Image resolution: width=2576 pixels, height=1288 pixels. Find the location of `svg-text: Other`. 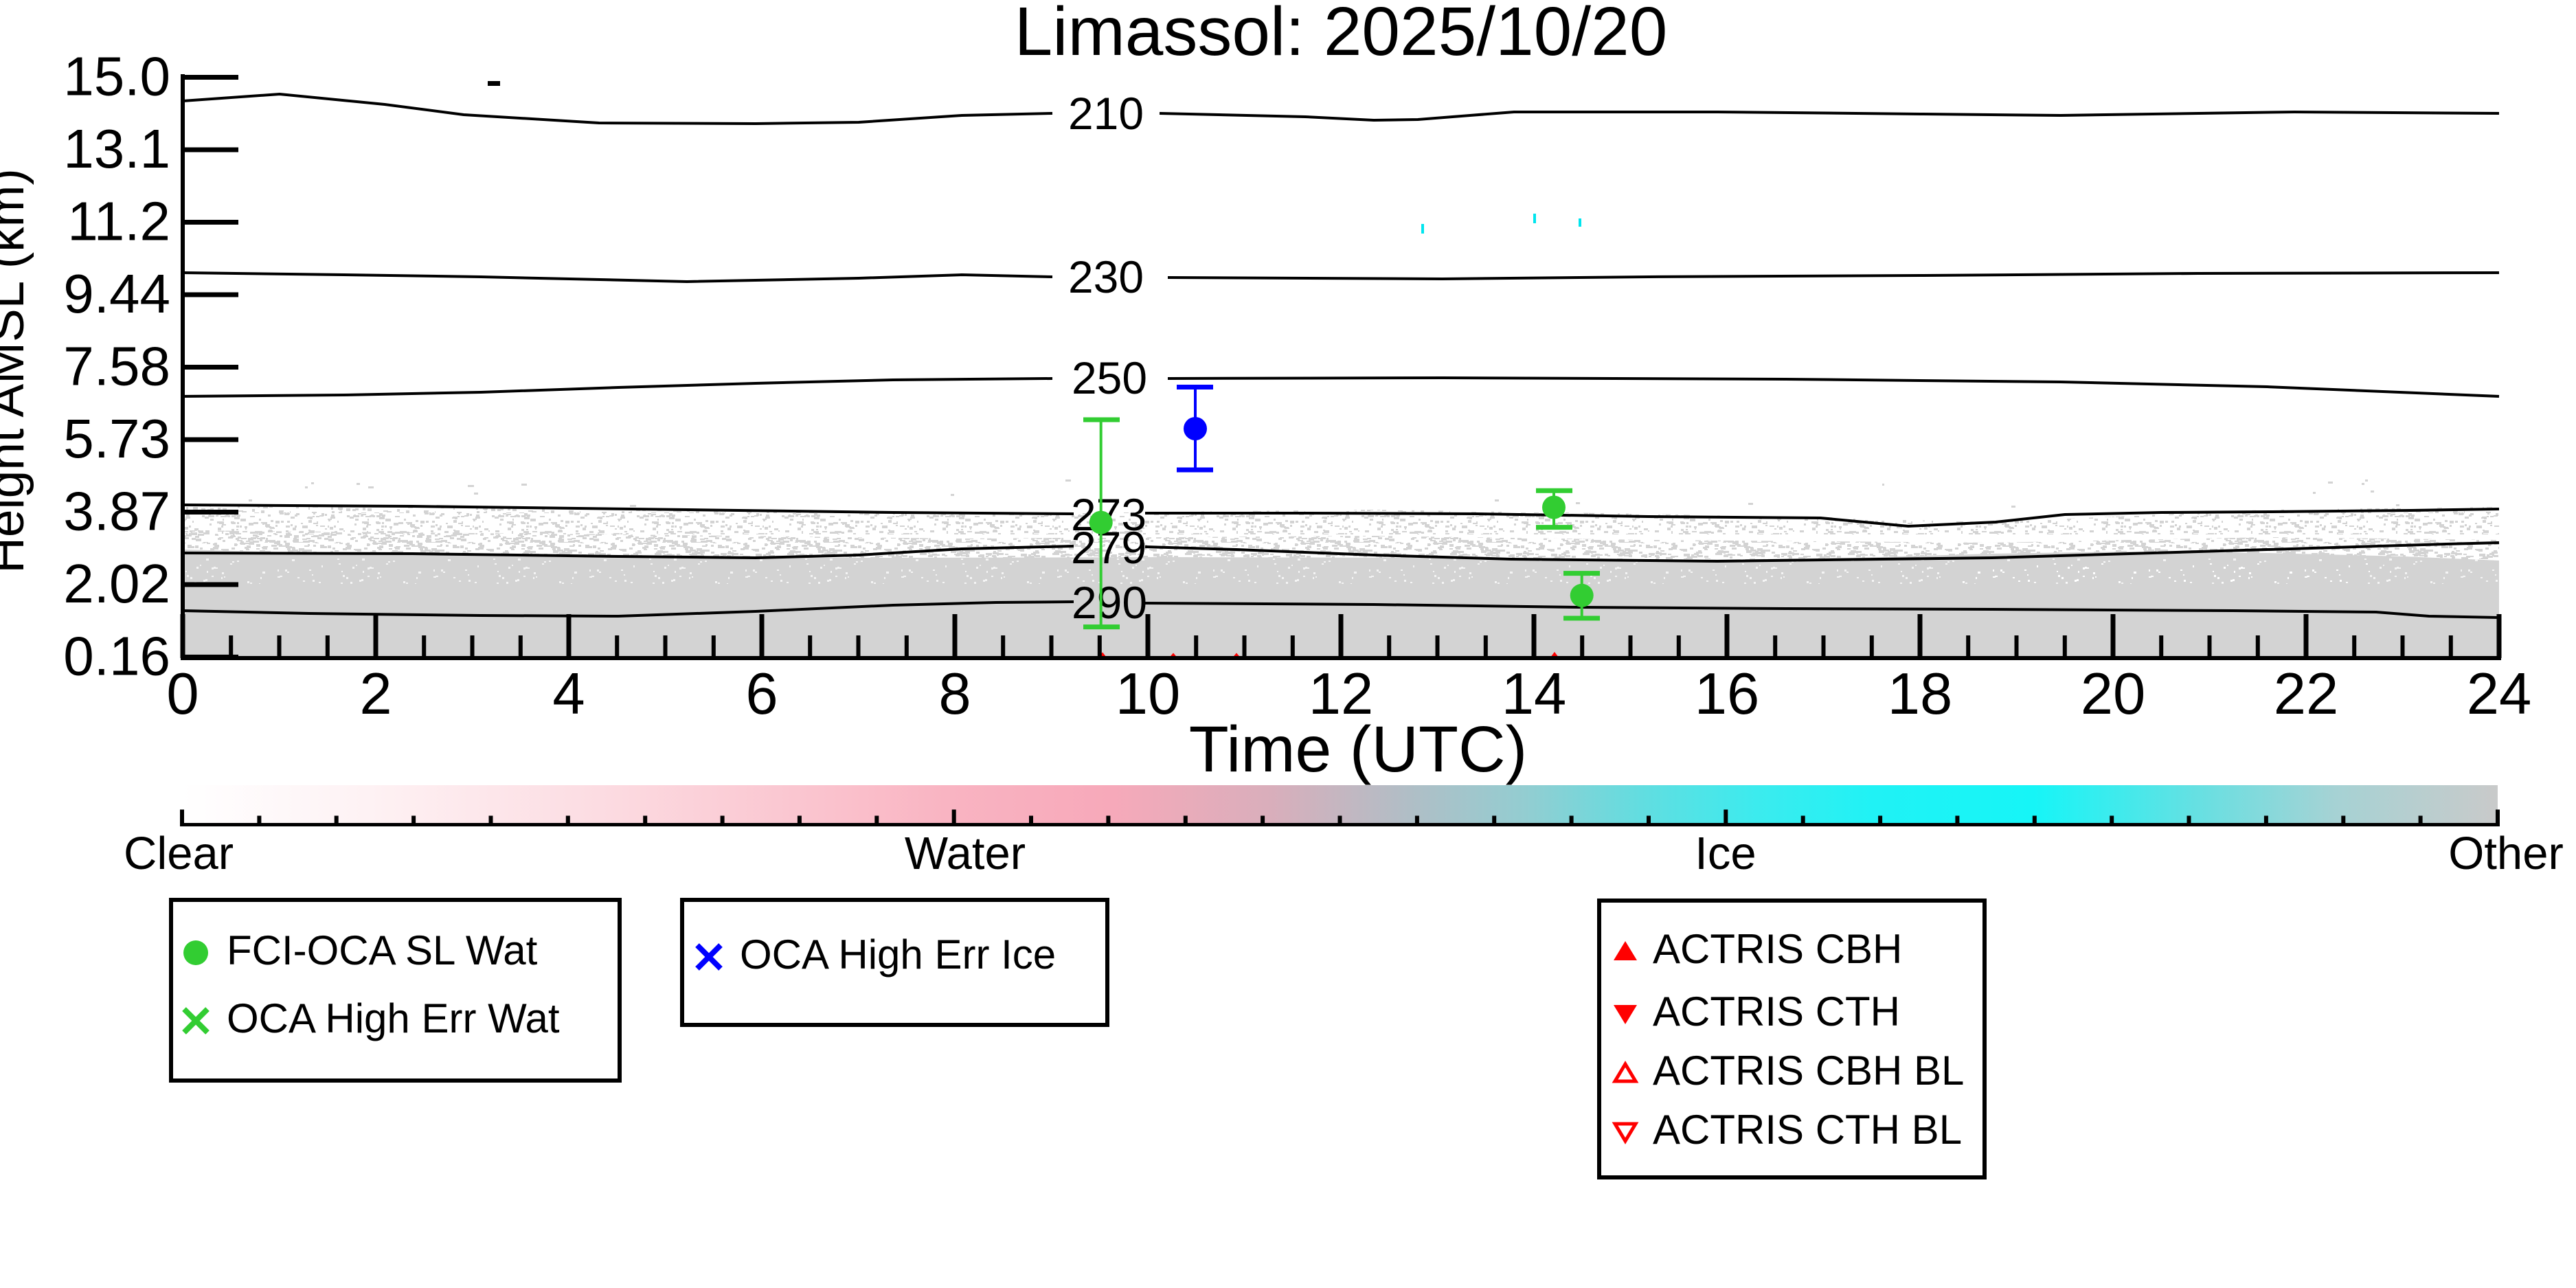

svg-text: Other is located at coordinates (2506, 853).